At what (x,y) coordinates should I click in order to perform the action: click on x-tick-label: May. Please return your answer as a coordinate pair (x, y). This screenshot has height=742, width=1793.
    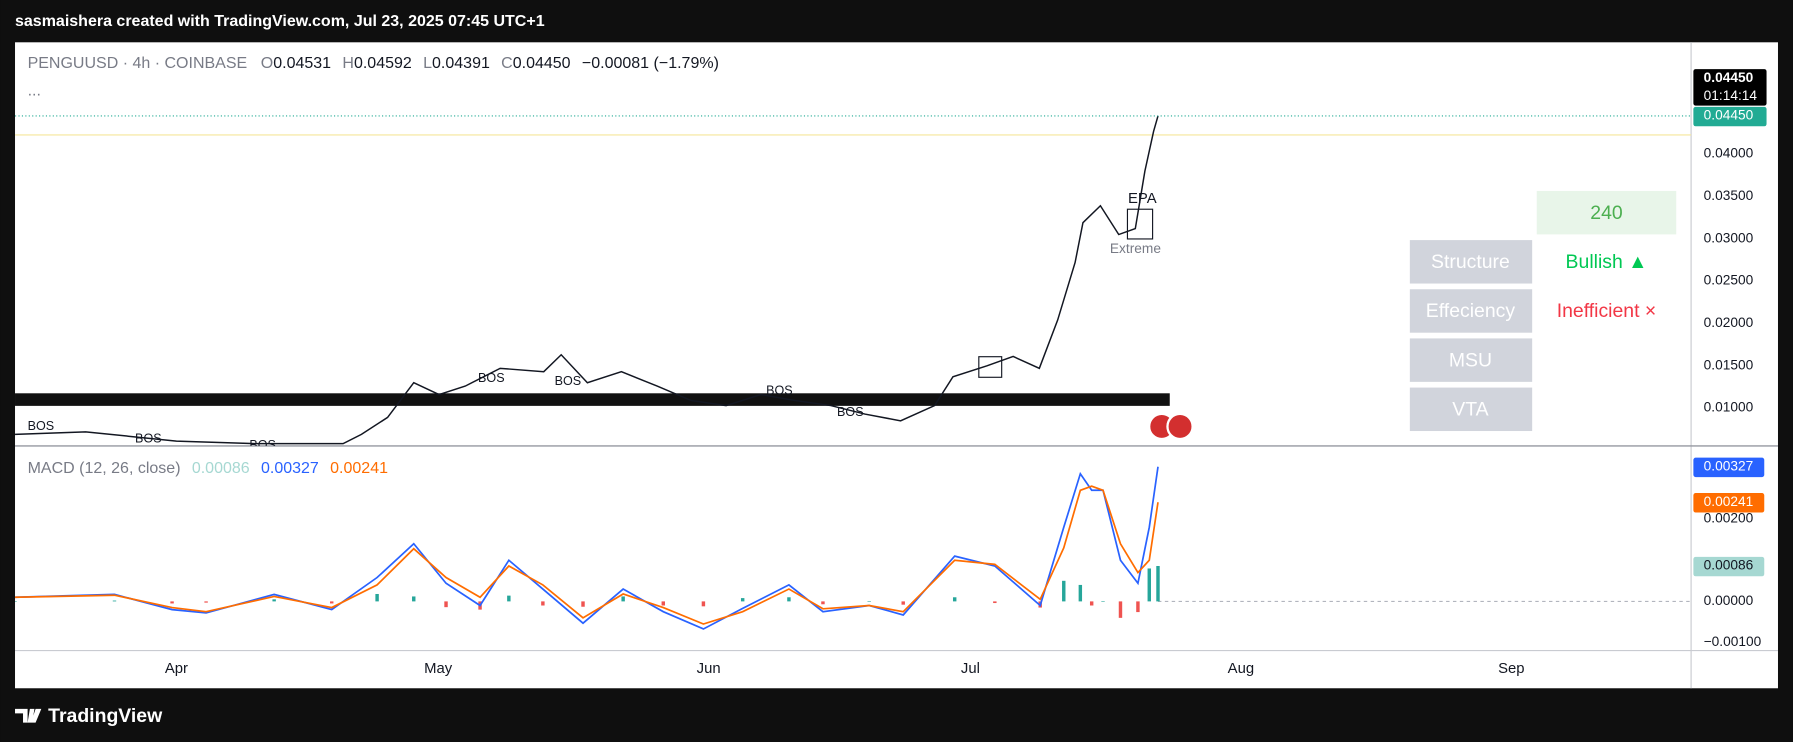
    Looking at the image, I should click on (438, 669).